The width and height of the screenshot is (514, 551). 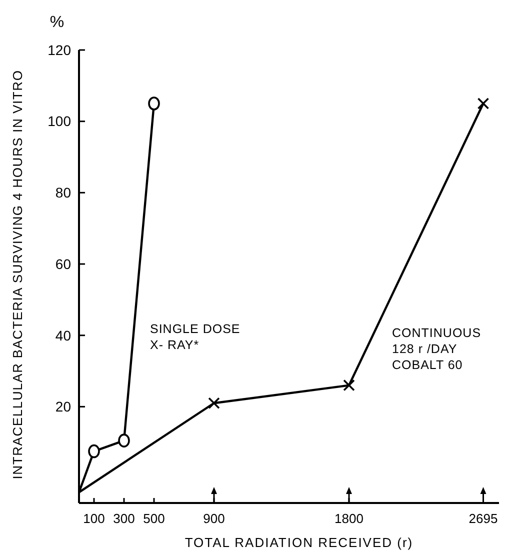 I want to click on y-tick-label: 80, so click(x=63, y=192).